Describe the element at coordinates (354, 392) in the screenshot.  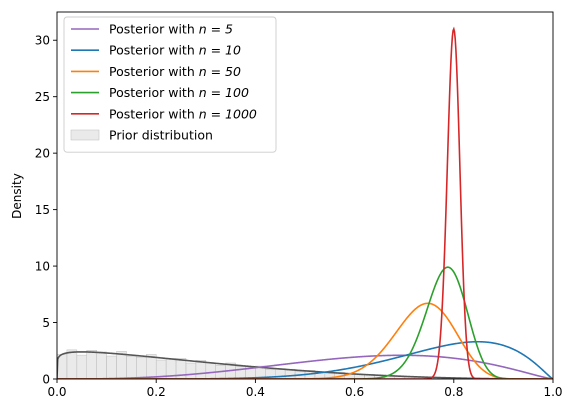
I see `x-tick-label: 0.6` at that location.